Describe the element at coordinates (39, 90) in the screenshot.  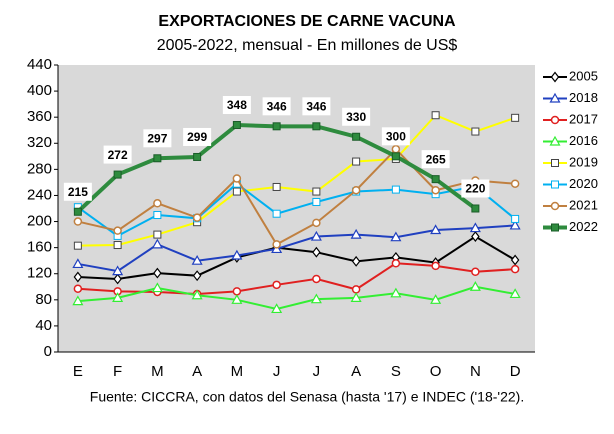
I see `y-tick-label: 400` at that location.